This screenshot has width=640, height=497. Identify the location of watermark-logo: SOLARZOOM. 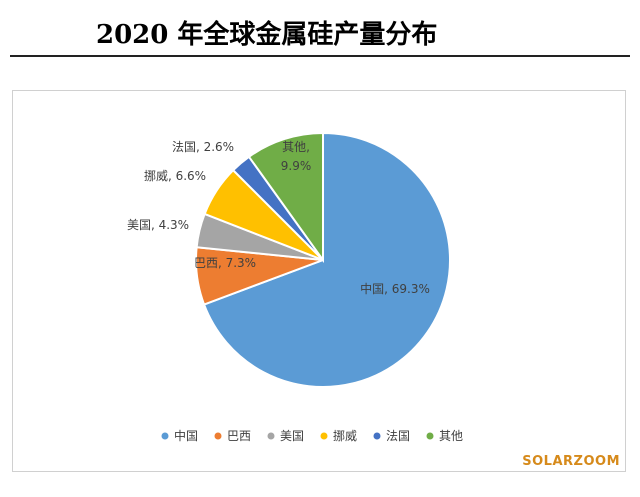
(571, 461).